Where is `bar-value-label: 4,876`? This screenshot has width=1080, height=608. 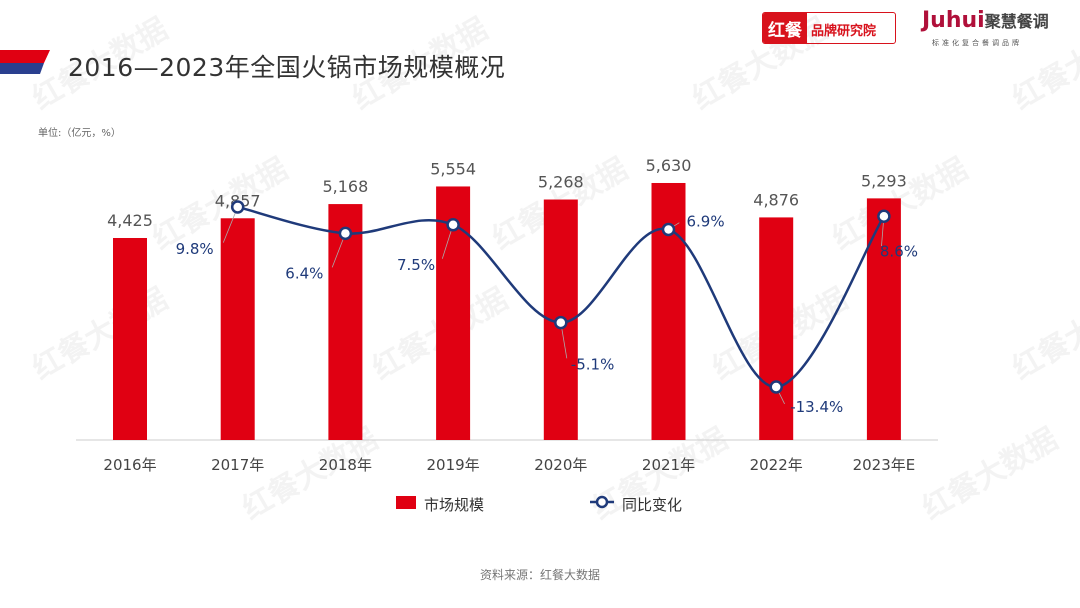
bar-value-label: 4,876 is located at coordinates (776, 199).